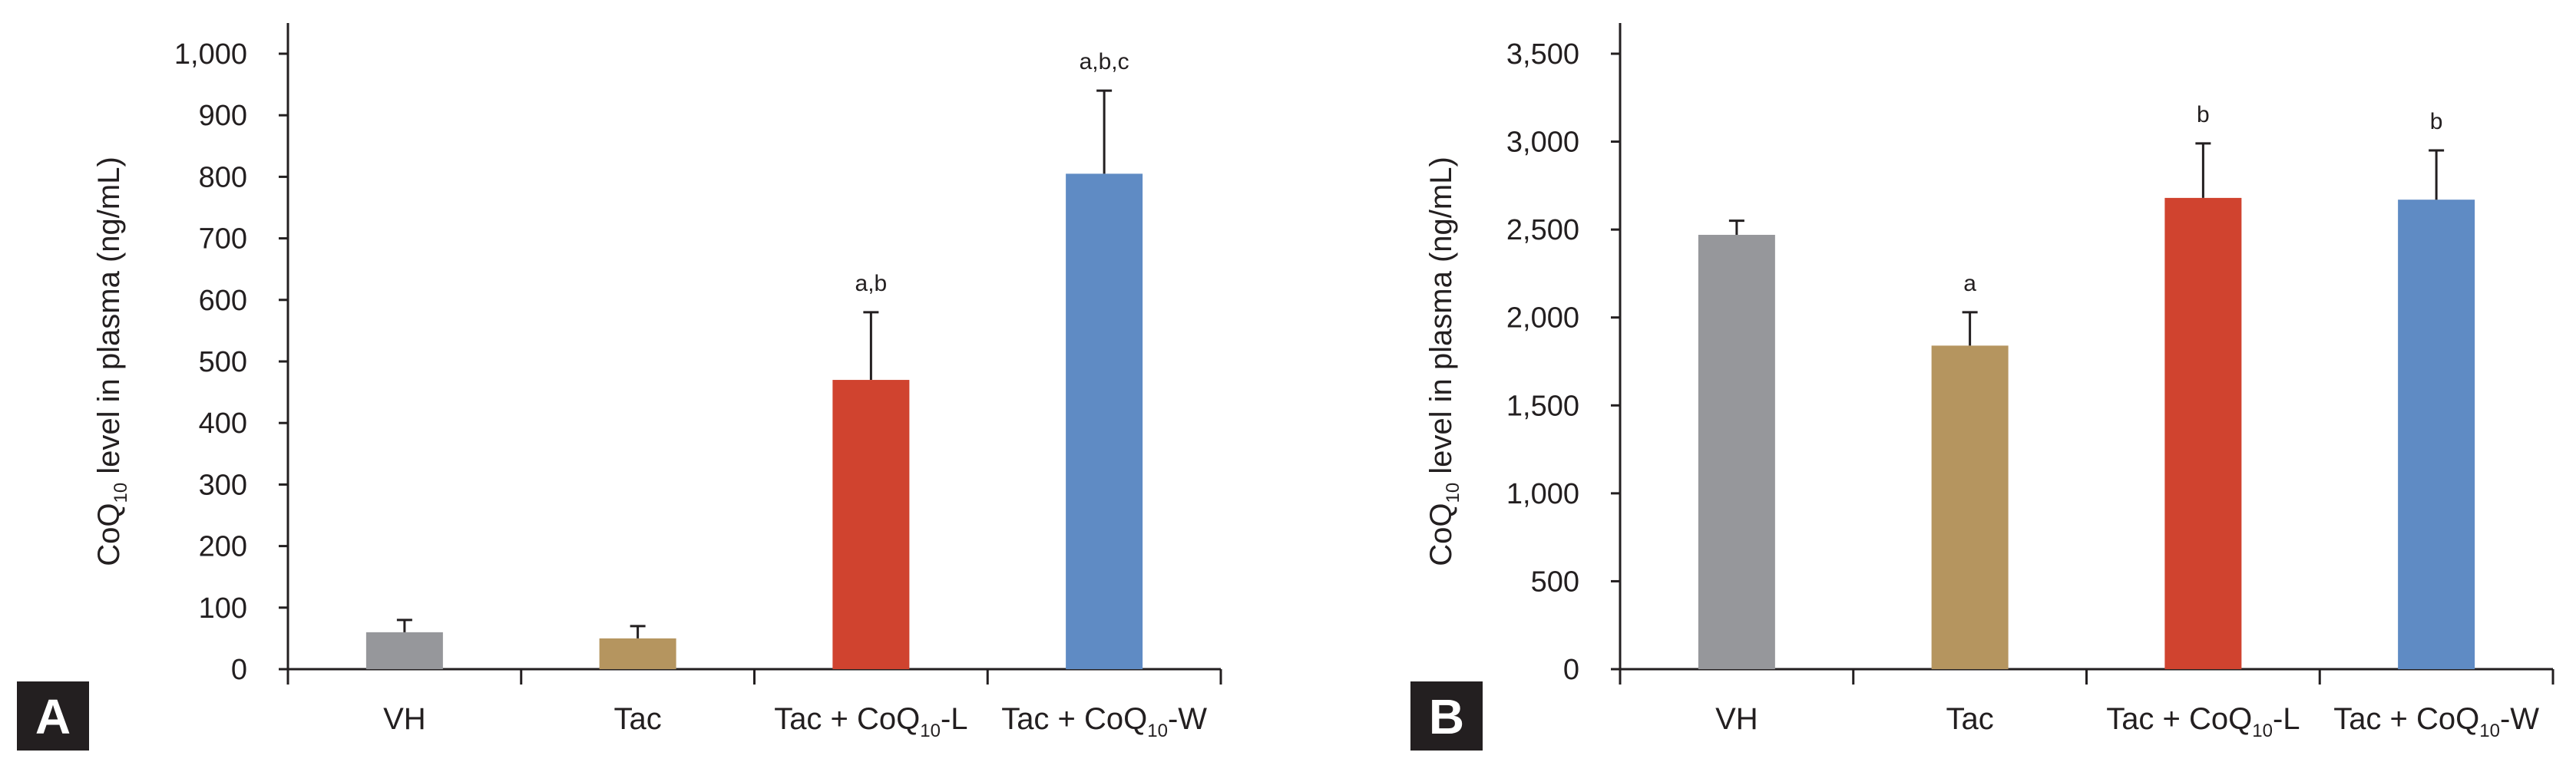  I want to click on y-tick-label: 2,000, so click(1542, 318).